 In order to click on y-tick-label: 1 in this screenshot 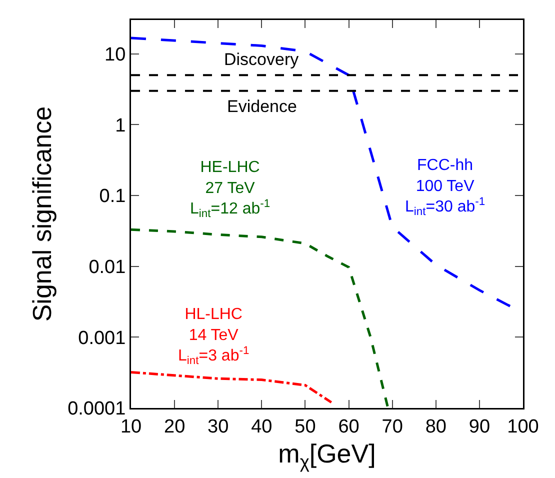, I will do `click(120, 125)`.